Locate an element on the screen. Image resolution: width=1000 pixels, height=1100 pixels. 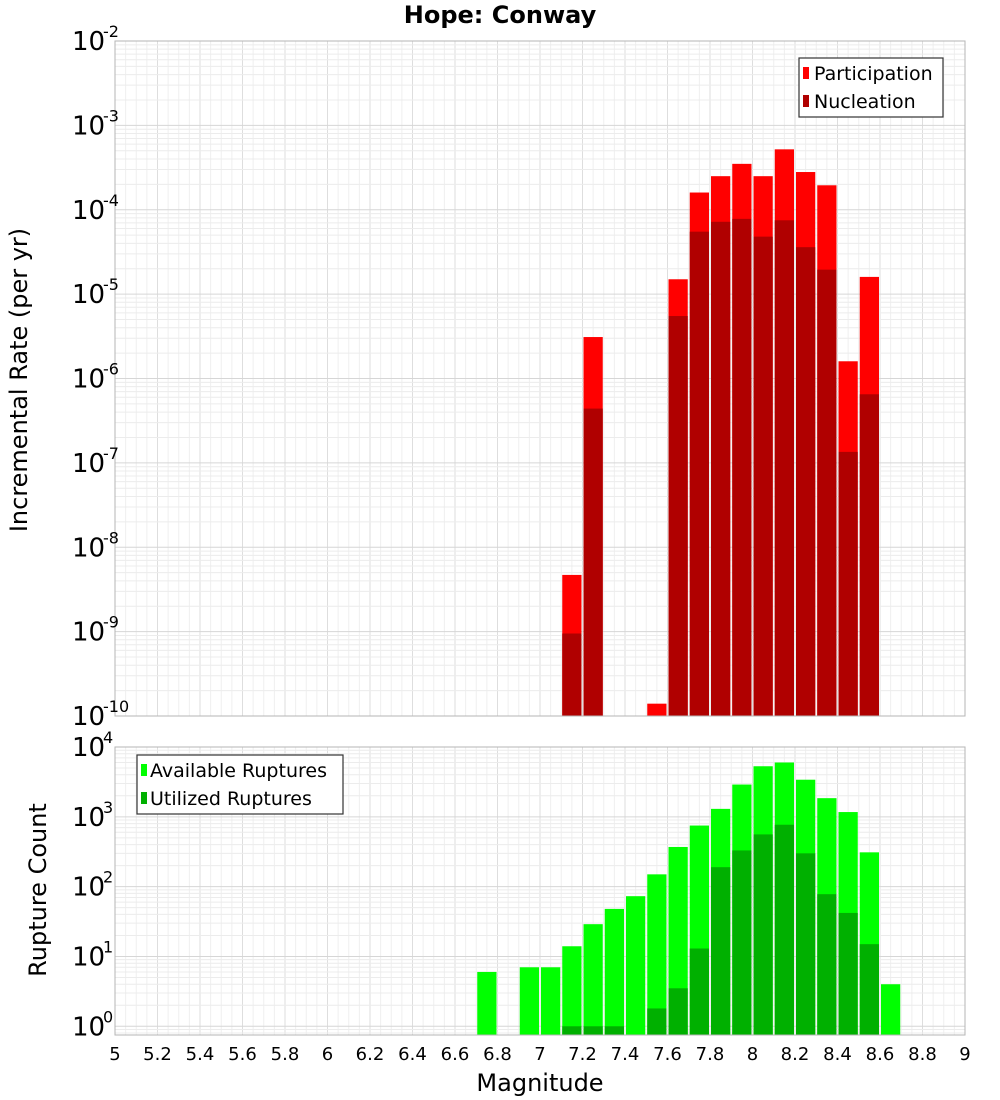
y-tick-exponent: -6 is located at coordinates (111, 369).